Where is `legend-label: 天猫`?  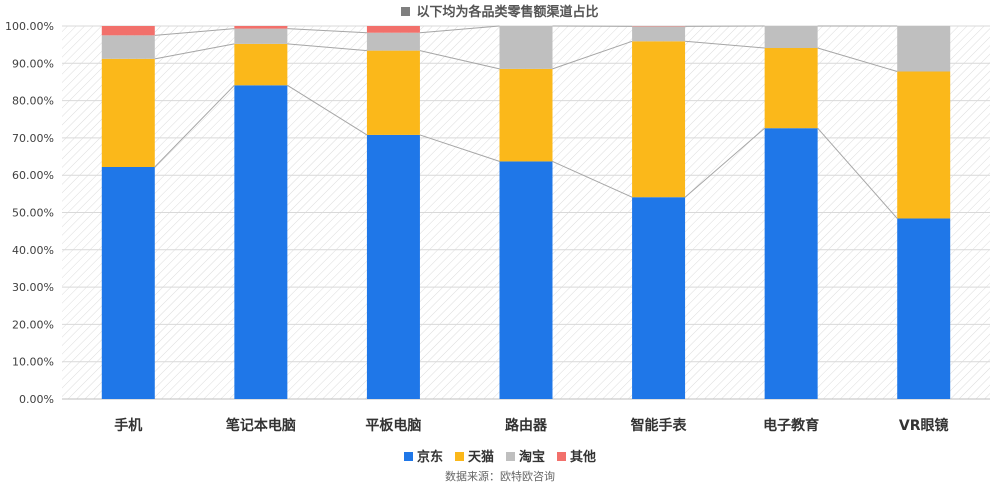
legend-label: 天猫 is located at coordinates (480, 457).